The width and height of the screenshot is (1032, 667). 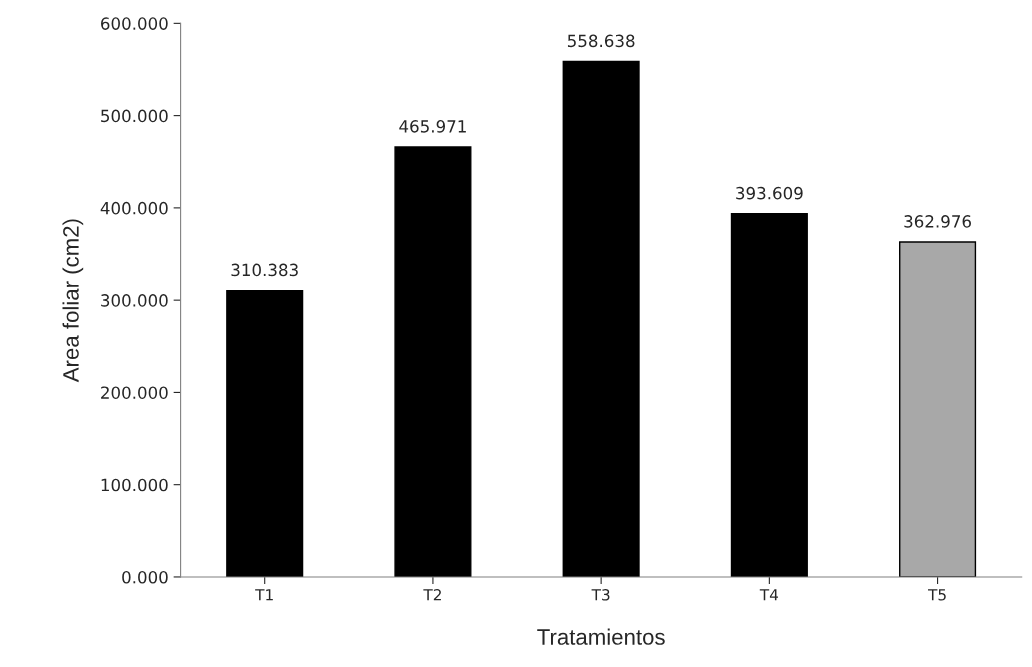 I want to click on x-tick-label: T5, so click(x=937, y=595).